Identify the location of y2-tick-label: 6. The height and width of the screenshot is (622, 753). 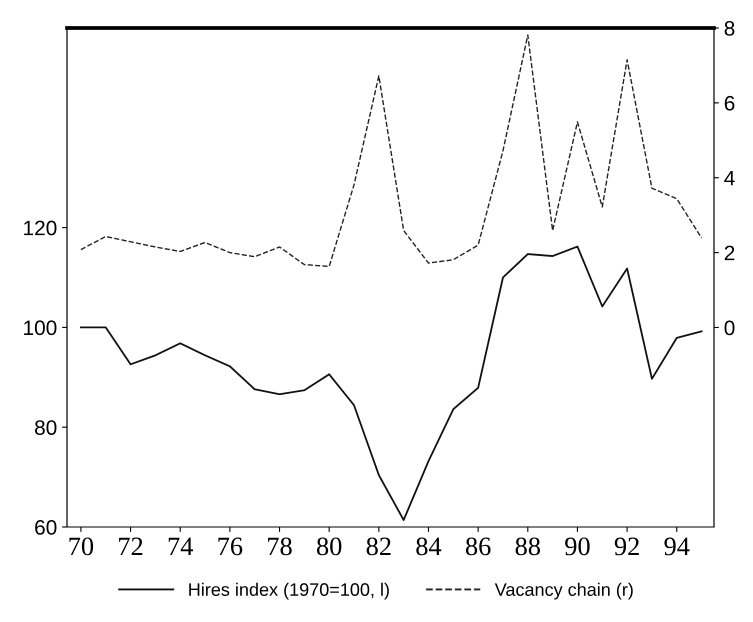
(729, 103).